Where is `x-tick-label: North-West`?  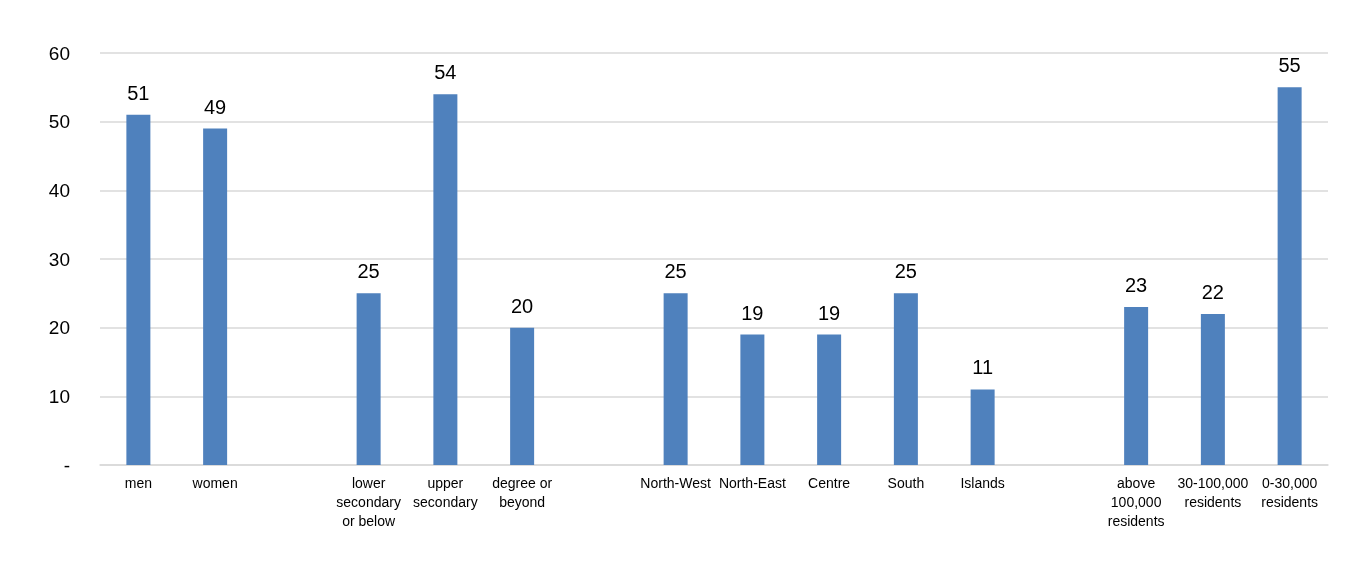 x-tick-label: North-West is located at coordinates (675, 482).